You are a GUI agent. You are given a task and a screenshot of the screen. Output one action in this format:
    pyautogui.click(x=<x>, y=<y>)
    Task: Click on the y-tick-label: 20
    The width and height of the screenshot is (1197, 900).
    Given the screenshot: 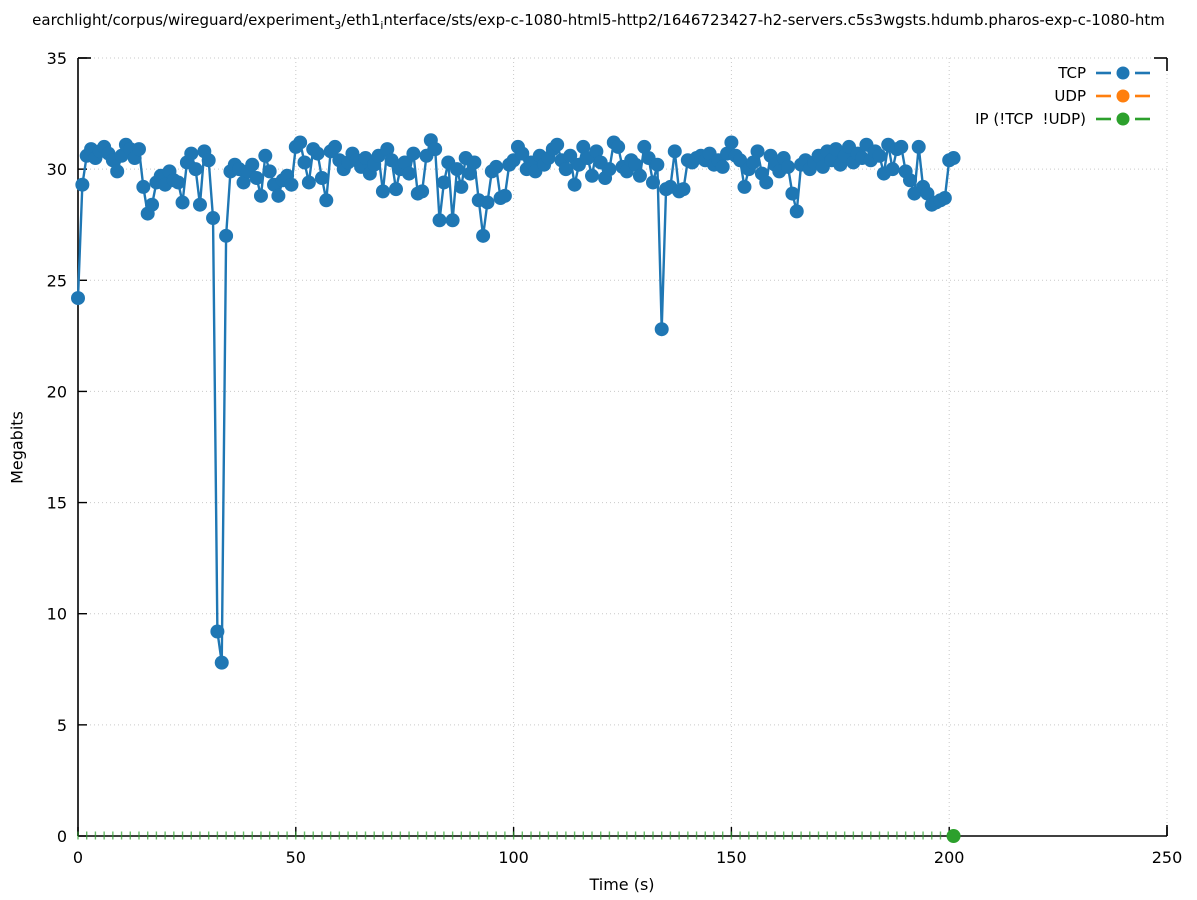 What is the action you would take?
    pyautogui.click(x=57, y=391)
    